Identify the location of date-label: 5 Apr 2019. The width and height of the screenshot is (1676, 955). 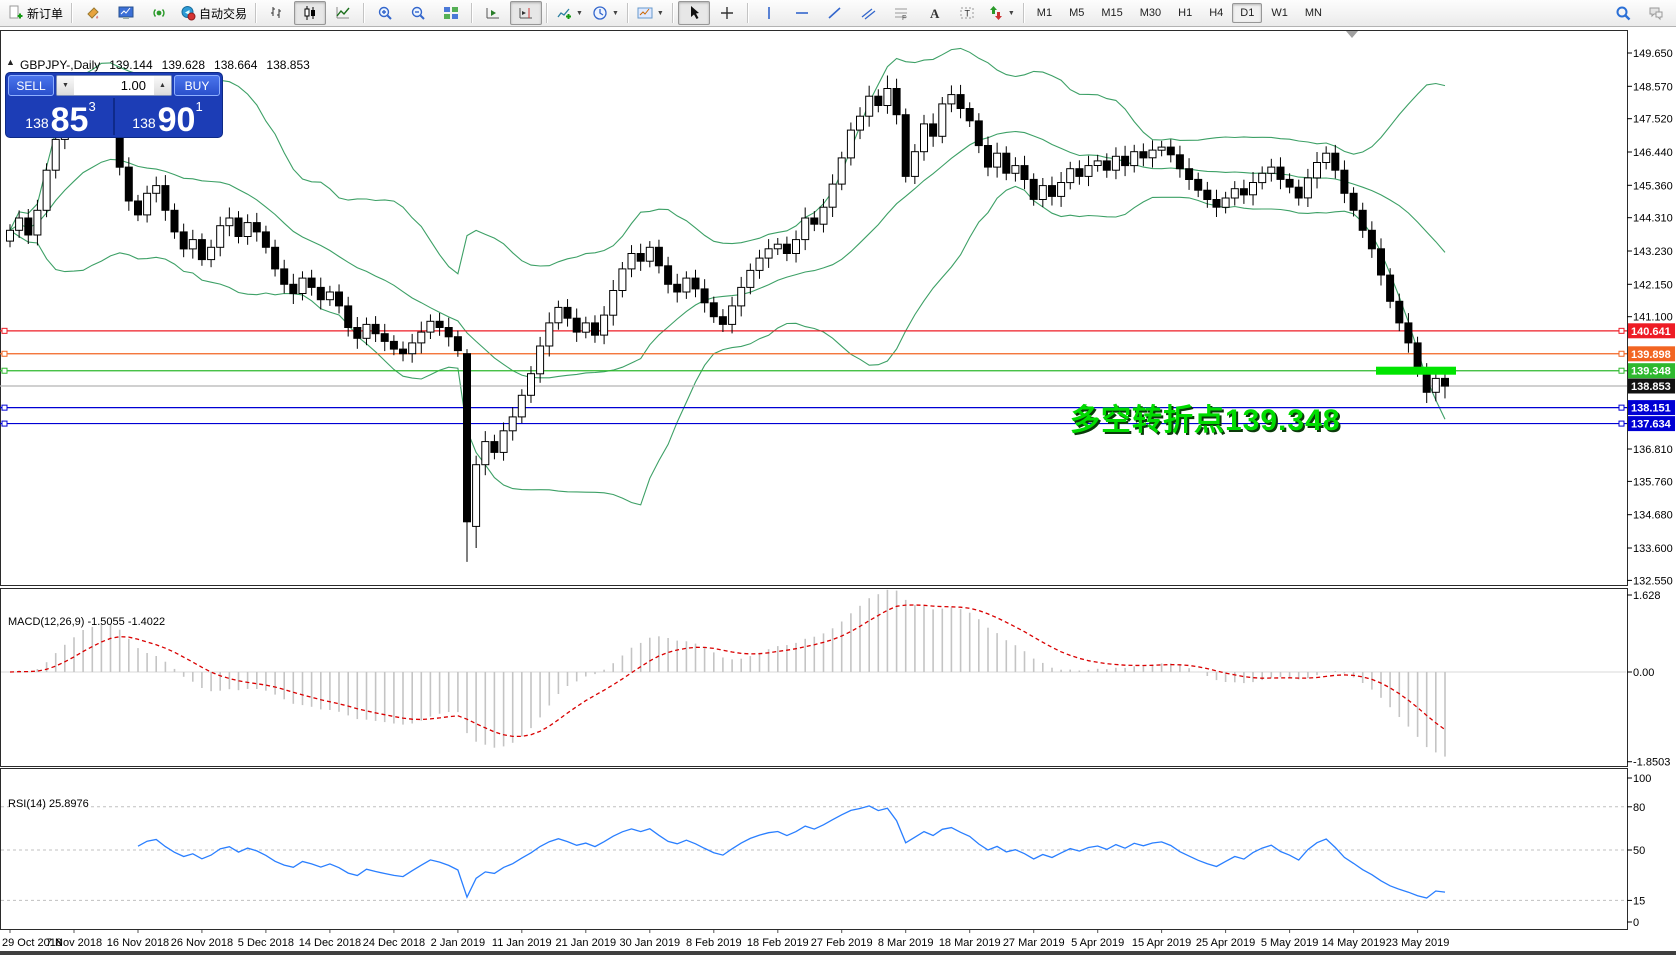
(1097, 943).